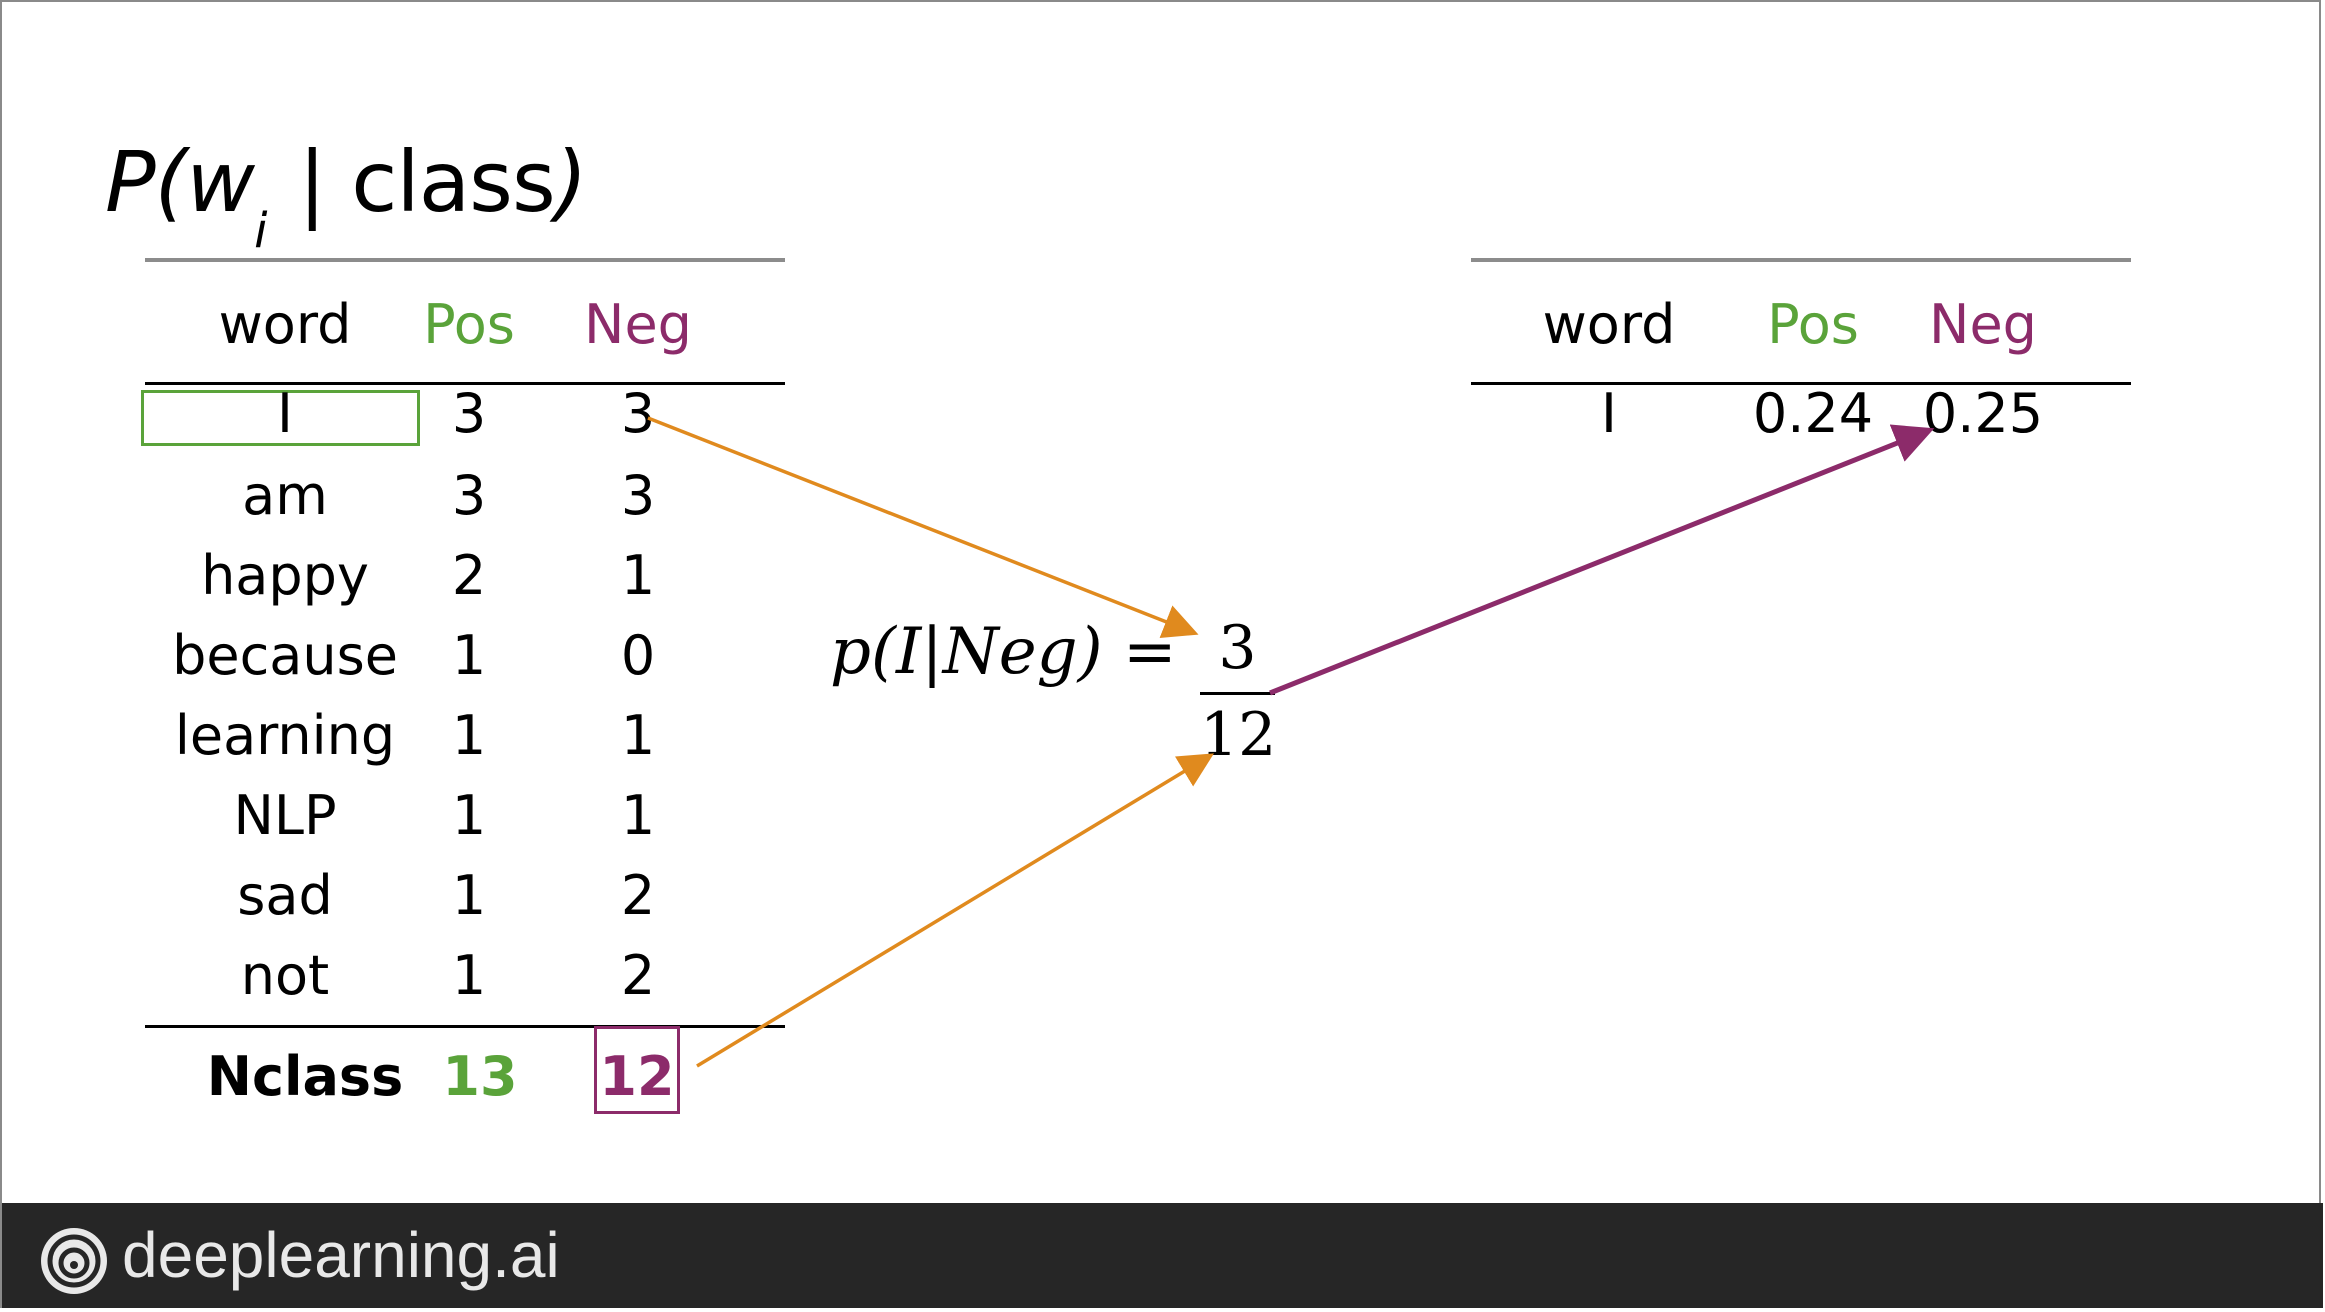 The width and height of the screenshot is (2325, 1312). I want to click on fraction-bar, so click(1237, 693).